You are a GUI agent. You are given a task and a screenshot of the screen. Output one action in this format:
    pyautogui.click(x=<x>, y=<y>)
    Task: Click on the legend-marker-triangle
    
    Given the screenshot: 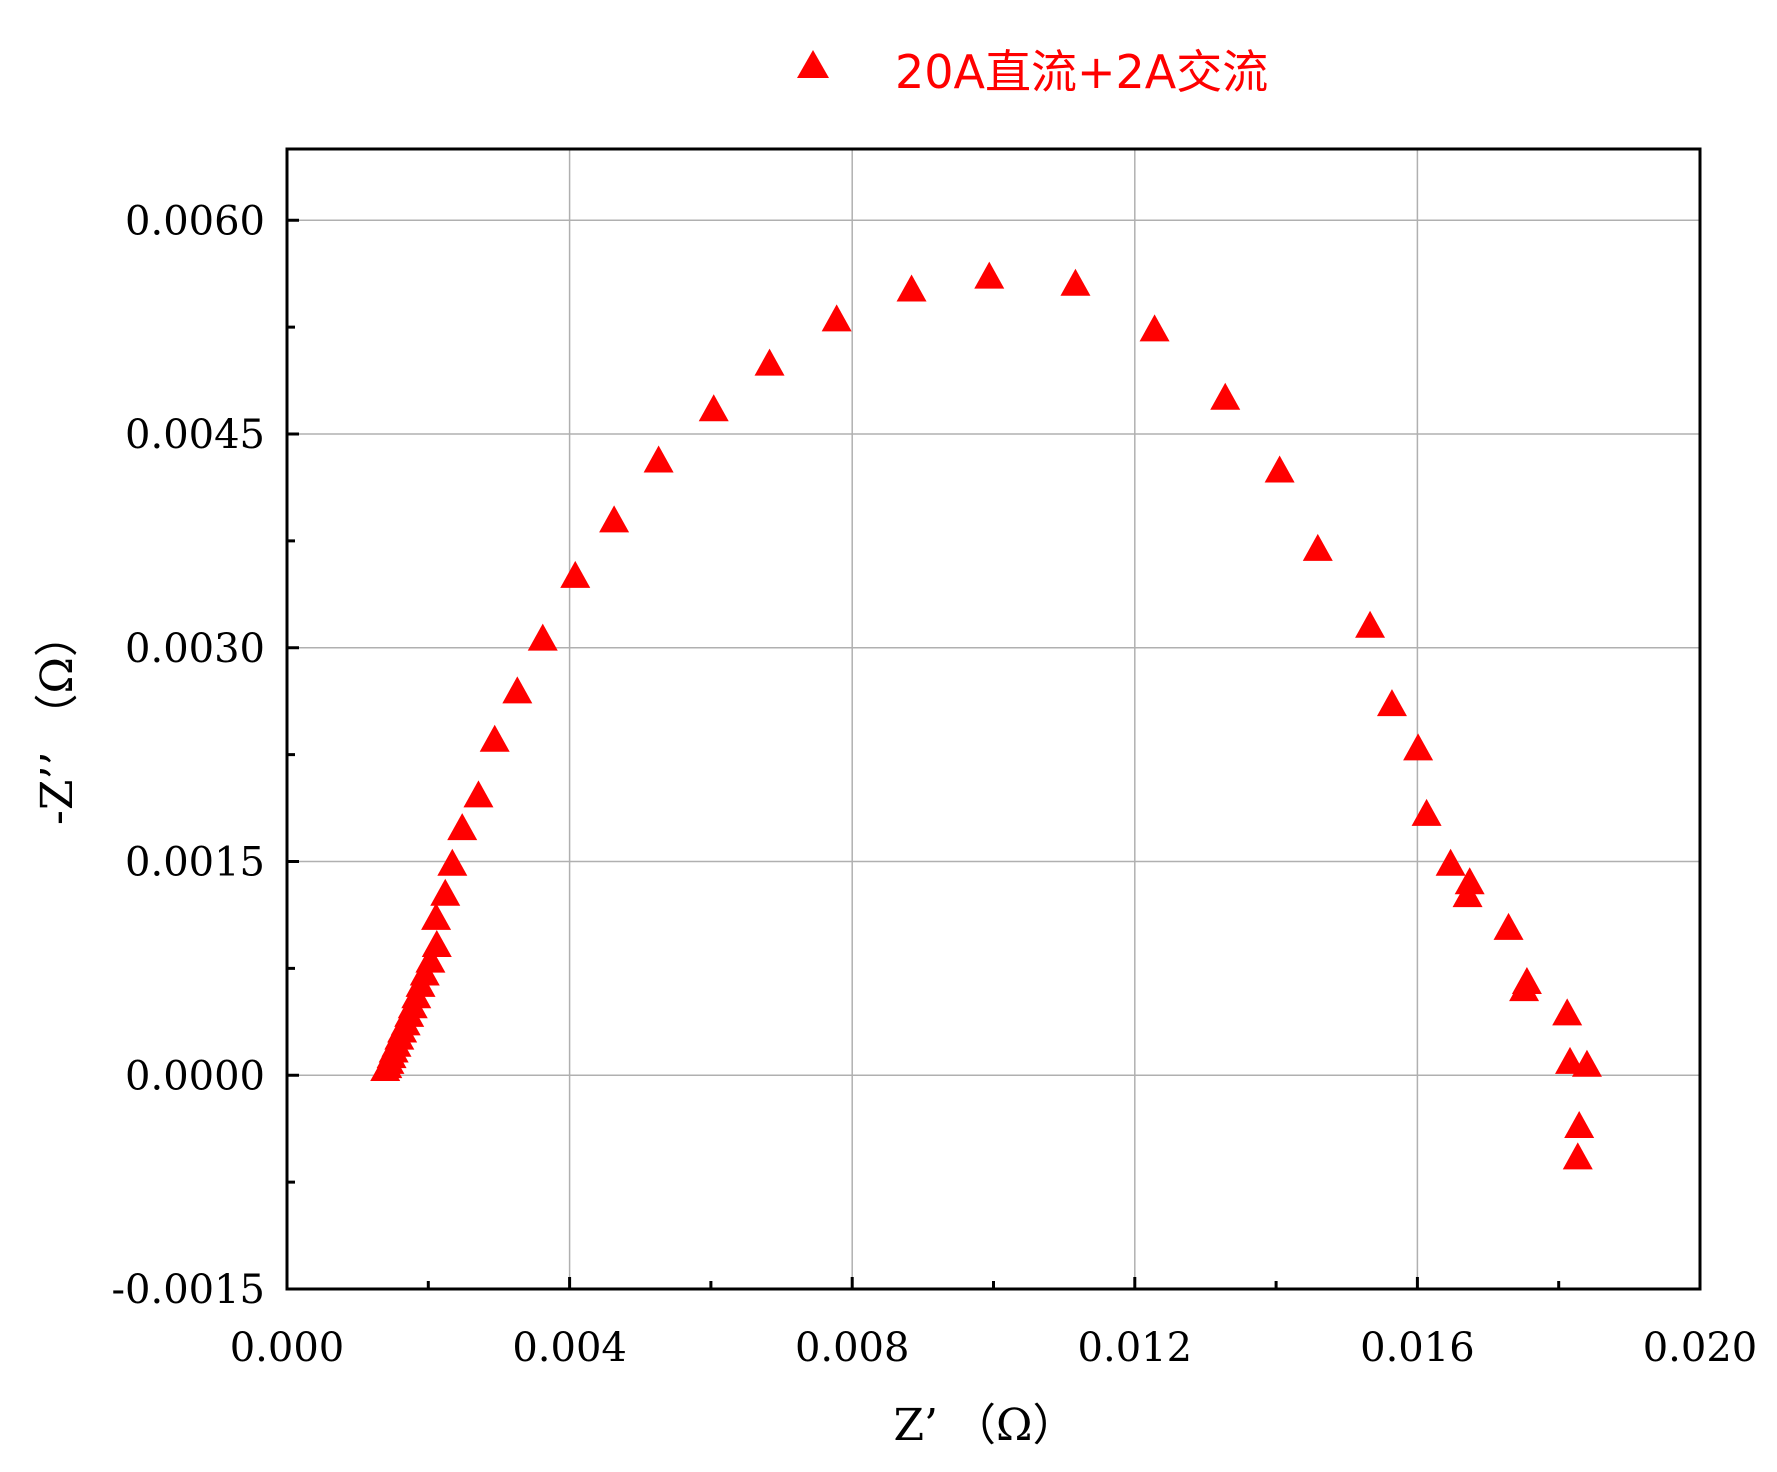 What is the action you would take?
    pyautogui.click(x=813, y=64)
    